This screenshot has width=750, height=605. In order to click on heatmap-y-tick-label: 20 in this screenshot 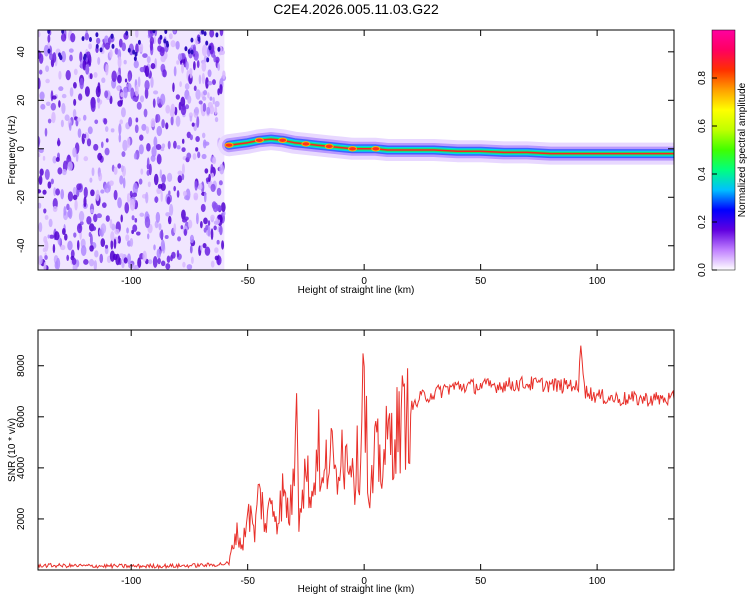, I will do `click(21, 100)`.